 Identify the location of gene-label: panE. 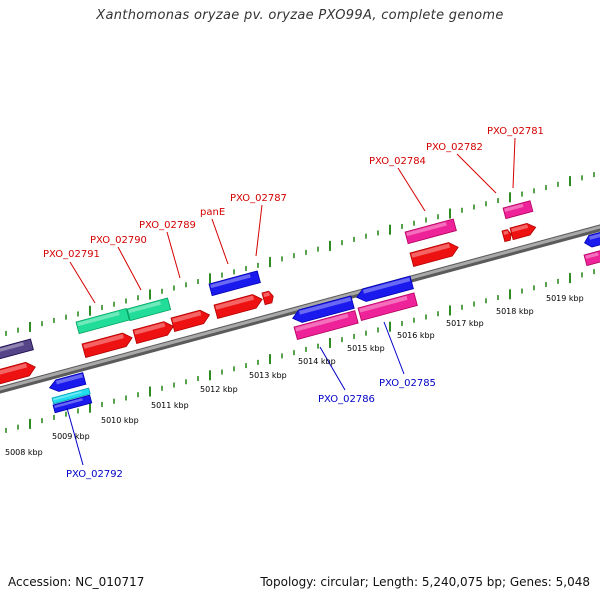
(212, 212).